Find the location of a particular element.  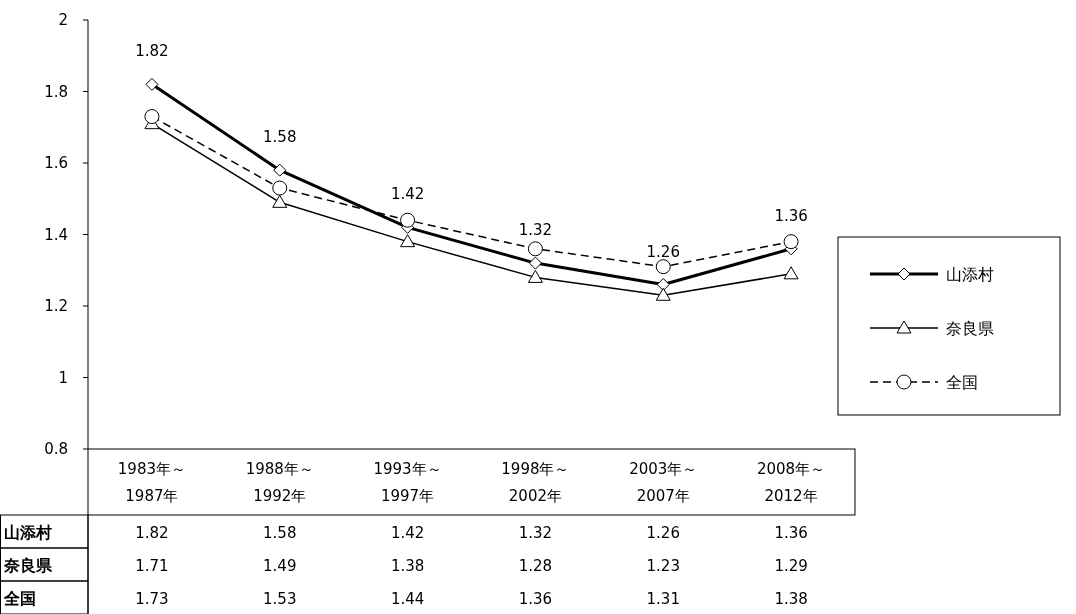

data-label: 1.28 is located at coordinates (535, 566).